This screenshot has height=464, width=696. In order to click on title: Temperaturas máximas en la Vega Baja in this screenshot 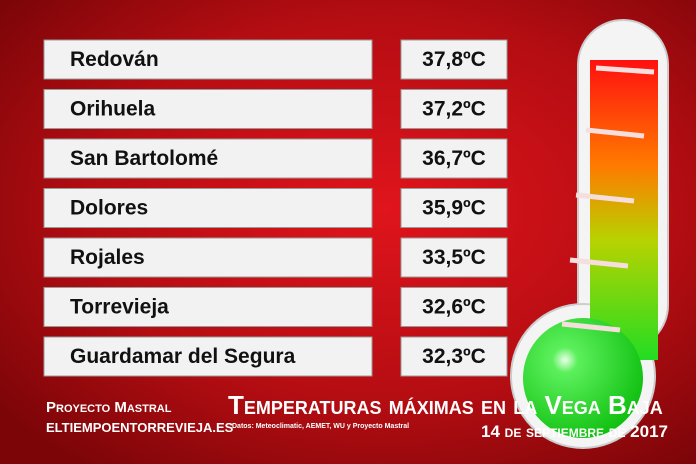, I will do `click(445, 405)`.